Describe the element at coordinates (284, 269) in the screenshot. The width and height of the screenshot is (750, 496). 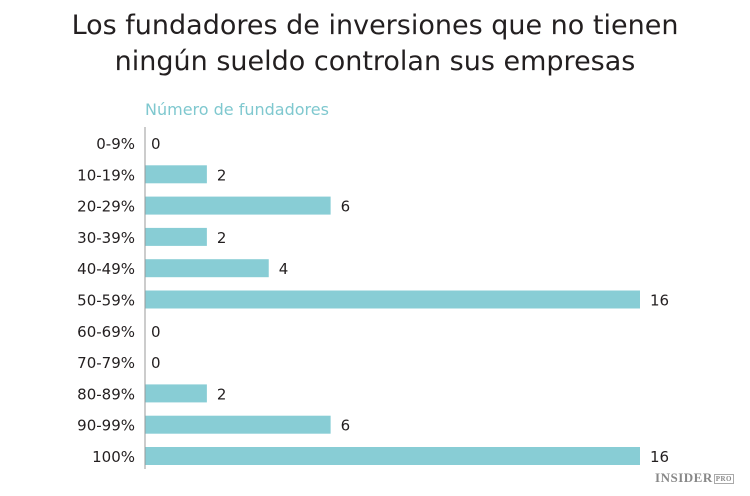
I see `data-label: 4` at that location.